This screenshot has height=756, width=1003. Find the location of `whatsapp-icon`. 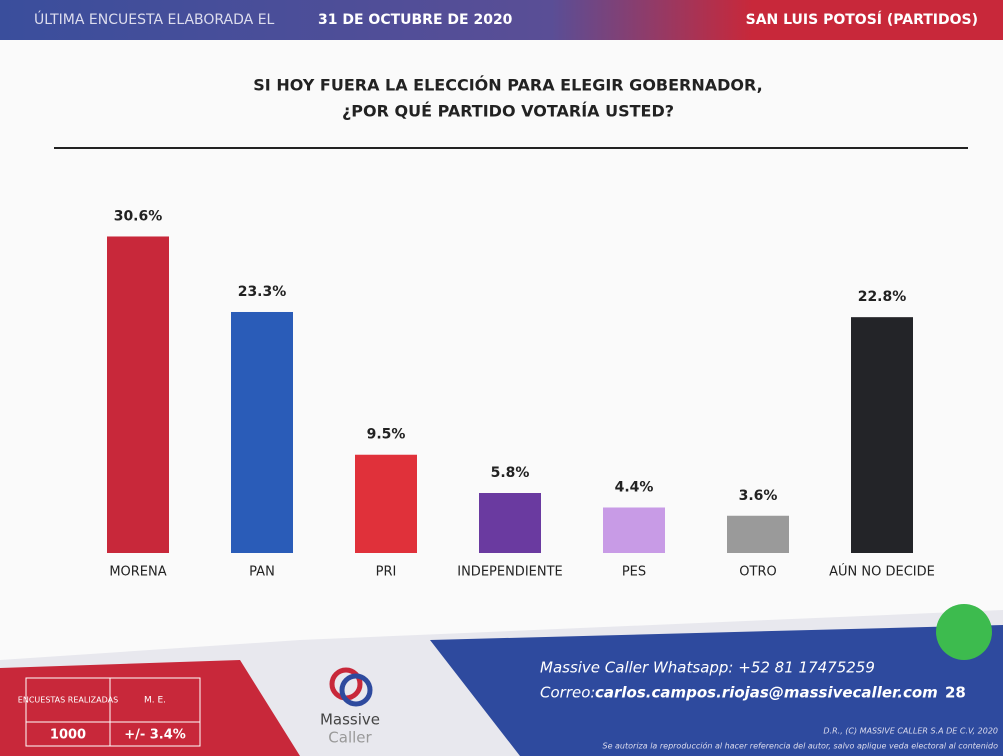

whatsapp-icon is located at coordinates (964, 632).